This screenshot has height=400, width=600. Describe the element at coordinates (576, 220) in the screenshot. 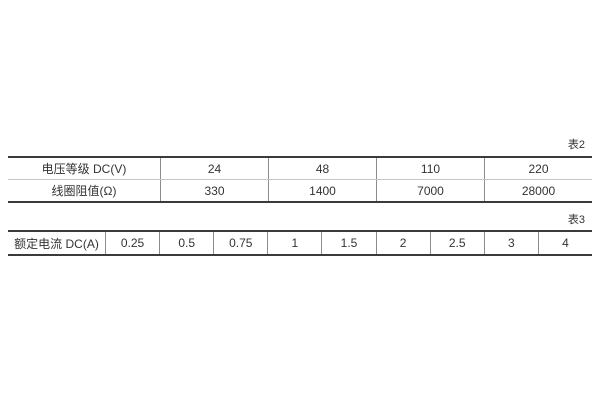

I see `table3-caption: 表3` at that location.